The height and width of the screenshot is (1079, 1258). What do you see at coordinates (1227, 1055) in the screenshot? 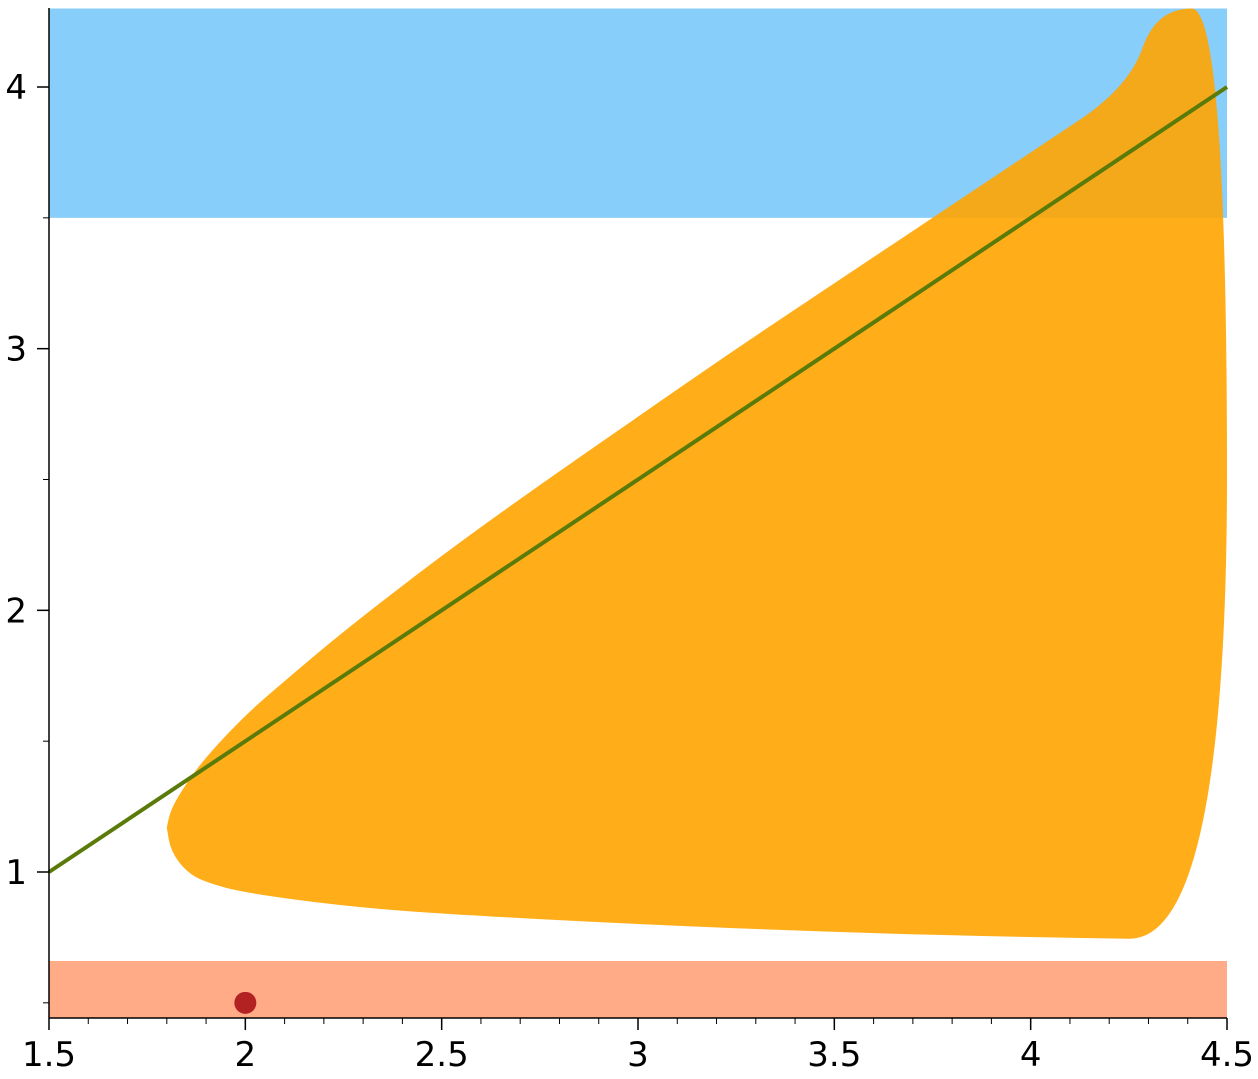
I see `x-tick-label: 4.5` at bounding box center [1227, 1055].